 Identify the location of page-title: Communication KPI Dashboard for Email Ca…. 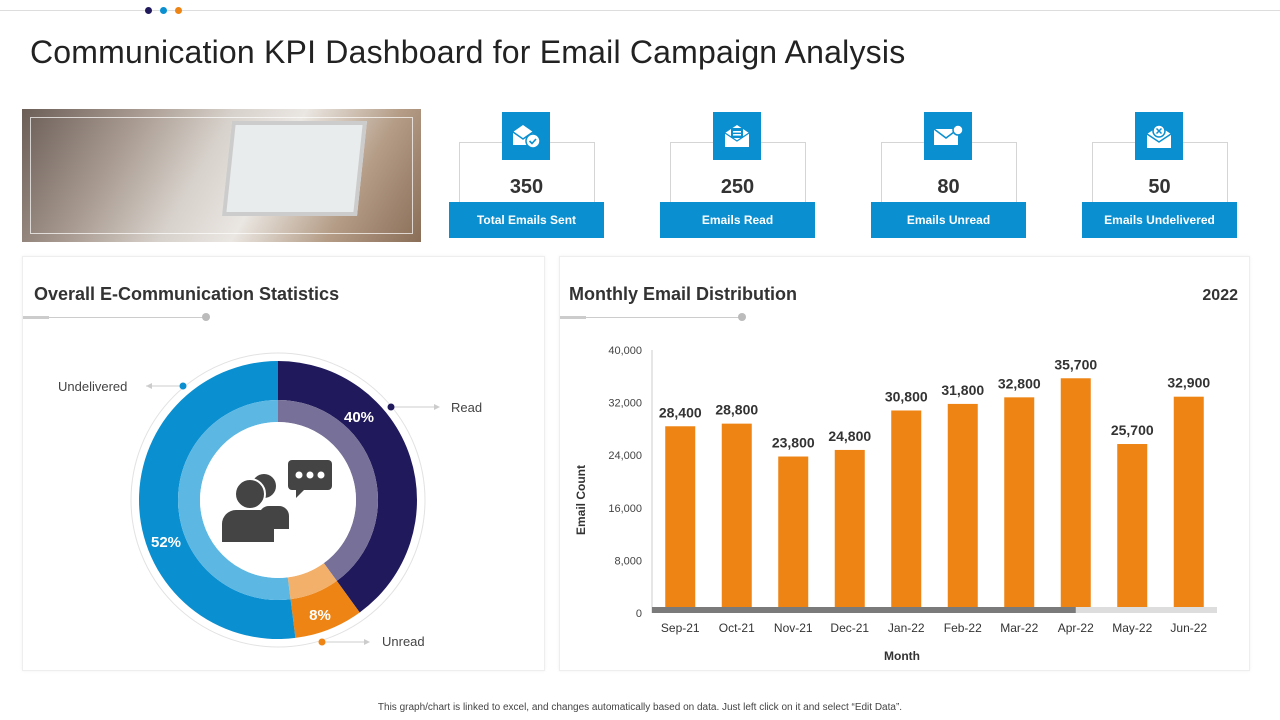
(468, 52).